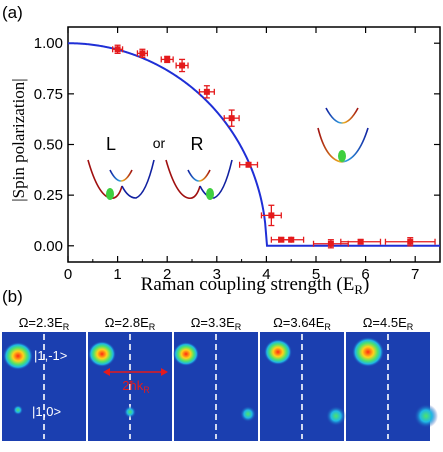 The width and height of the screenshot is (443, 452). I want to click on momentum-label: 2ħkR, so click(136, 386).